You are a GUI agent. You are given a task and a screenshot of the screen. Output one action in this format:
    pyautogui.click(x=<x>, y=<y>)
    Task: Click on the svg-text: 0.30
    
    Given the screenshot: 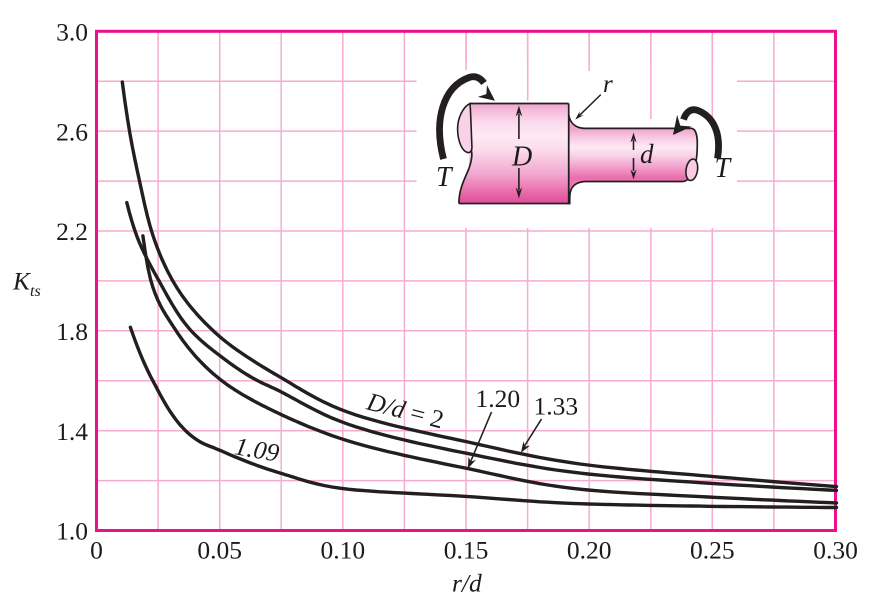 What is the action you would take?
    pyautogui.click(x=835, y=550)
    